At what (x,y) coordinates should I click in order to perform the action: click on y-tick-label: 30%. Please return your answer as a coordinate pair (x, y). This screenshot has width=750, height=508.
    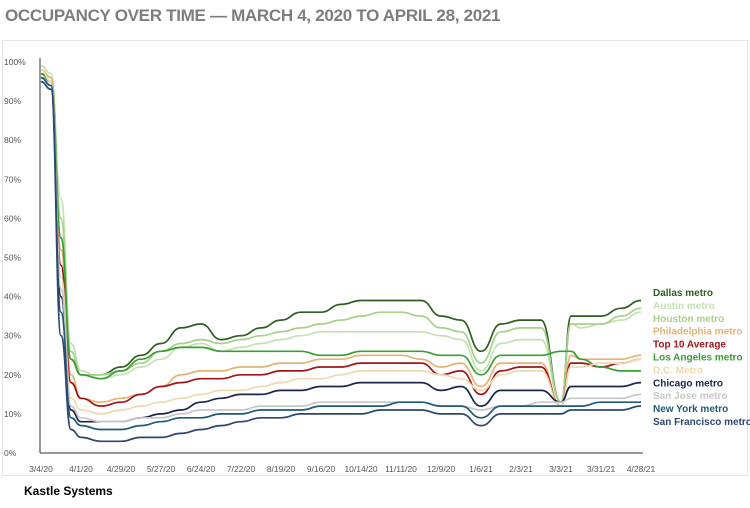
    Looking at the image, I should click on (12, 336).